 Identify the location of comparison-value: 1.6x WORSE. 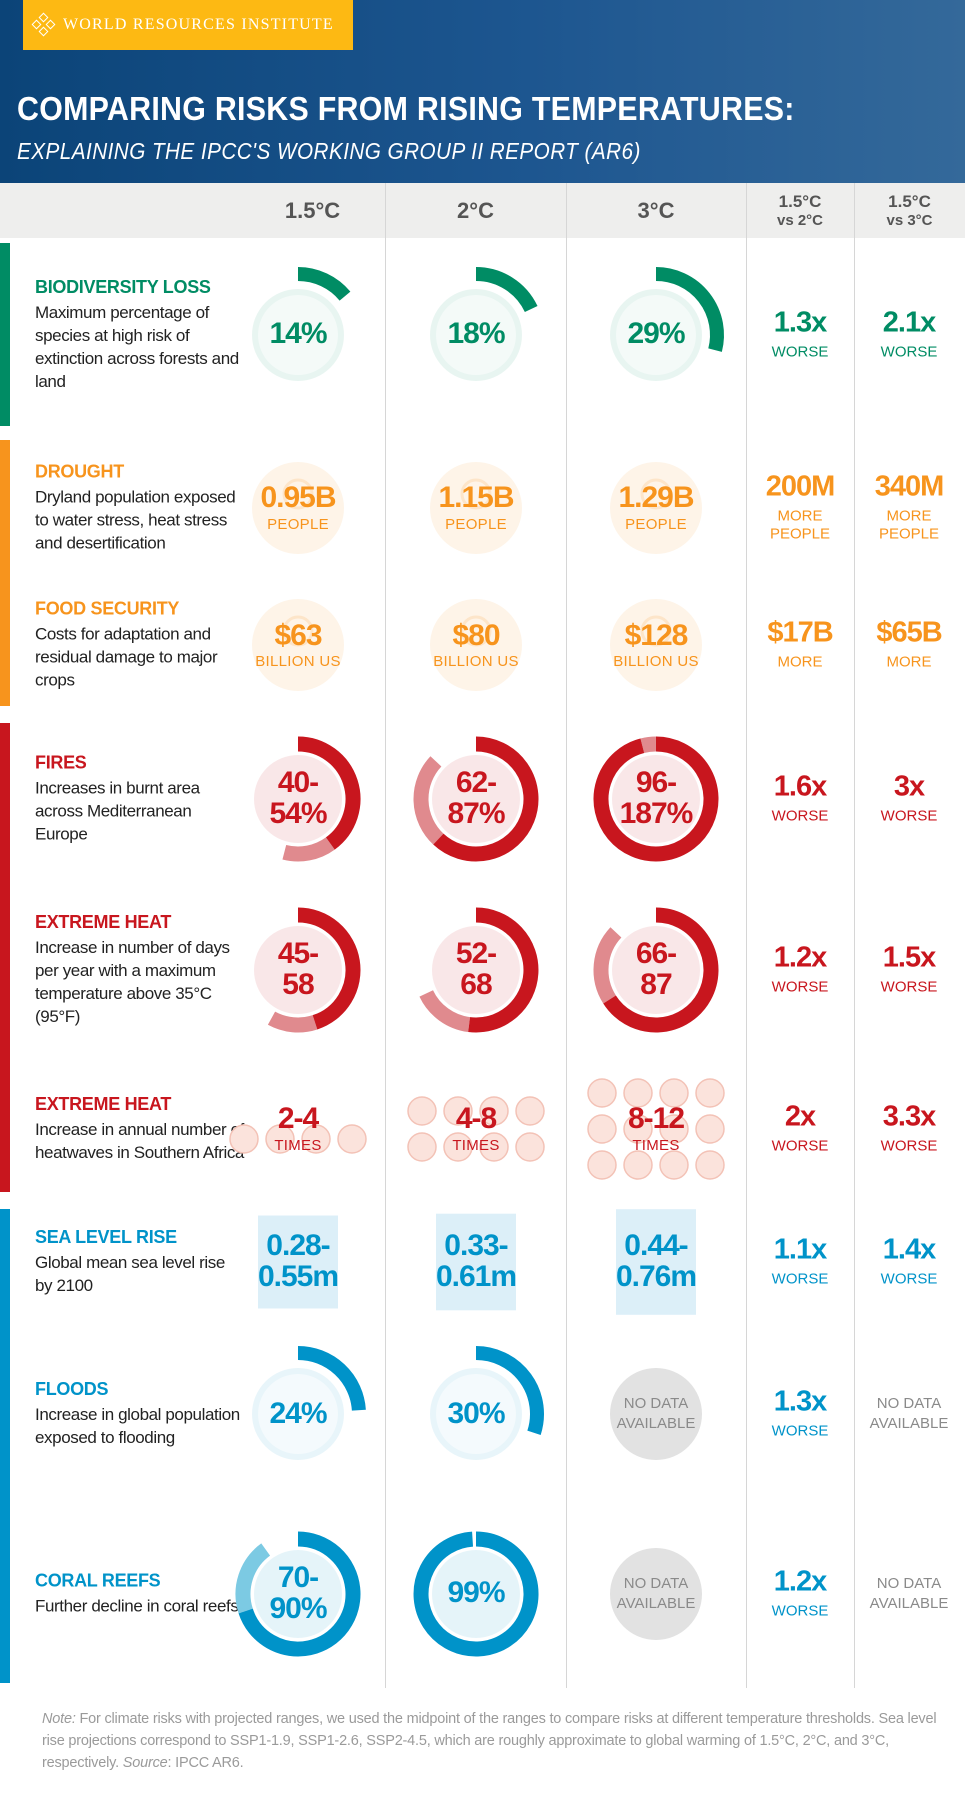
(800, 799).